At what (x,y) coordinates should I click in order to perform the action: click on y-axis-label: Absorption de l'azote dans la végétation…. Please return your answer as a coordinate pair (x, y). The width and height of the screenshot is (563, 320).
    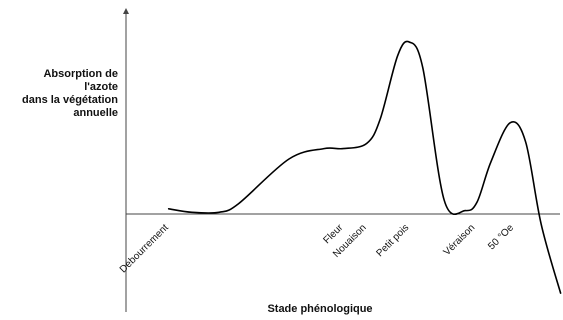
    Looking at the image, I should click on (64, 94).